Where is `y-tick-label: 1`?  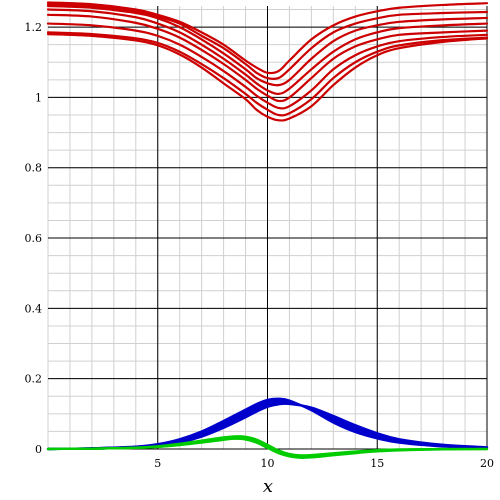
y-tick-label: 1 is located at coordinates (38, 97).